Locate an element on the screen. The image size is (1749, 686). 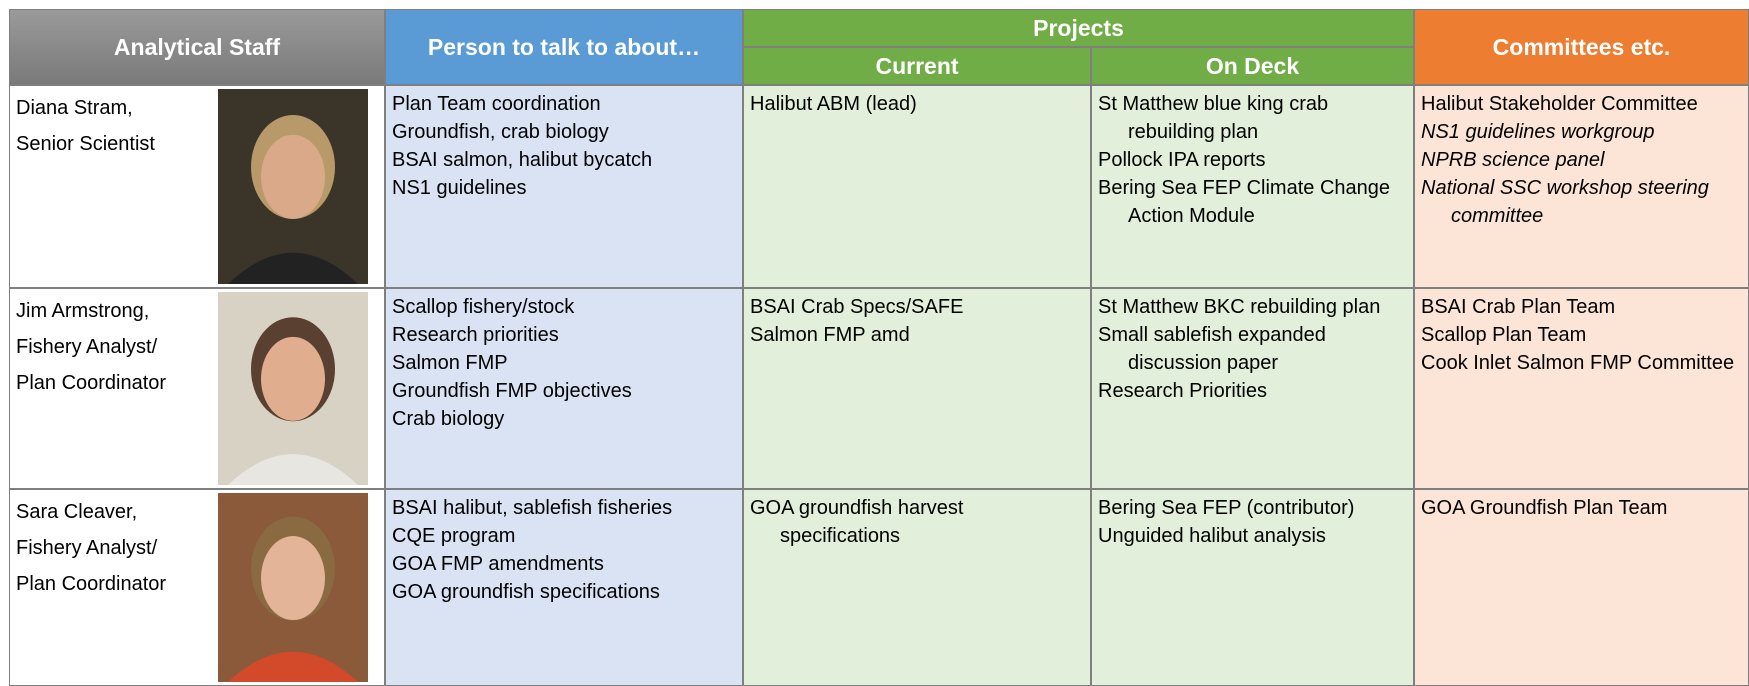
committee-item: National SSC workshop steering committee is located at coordinates (1565, 202).